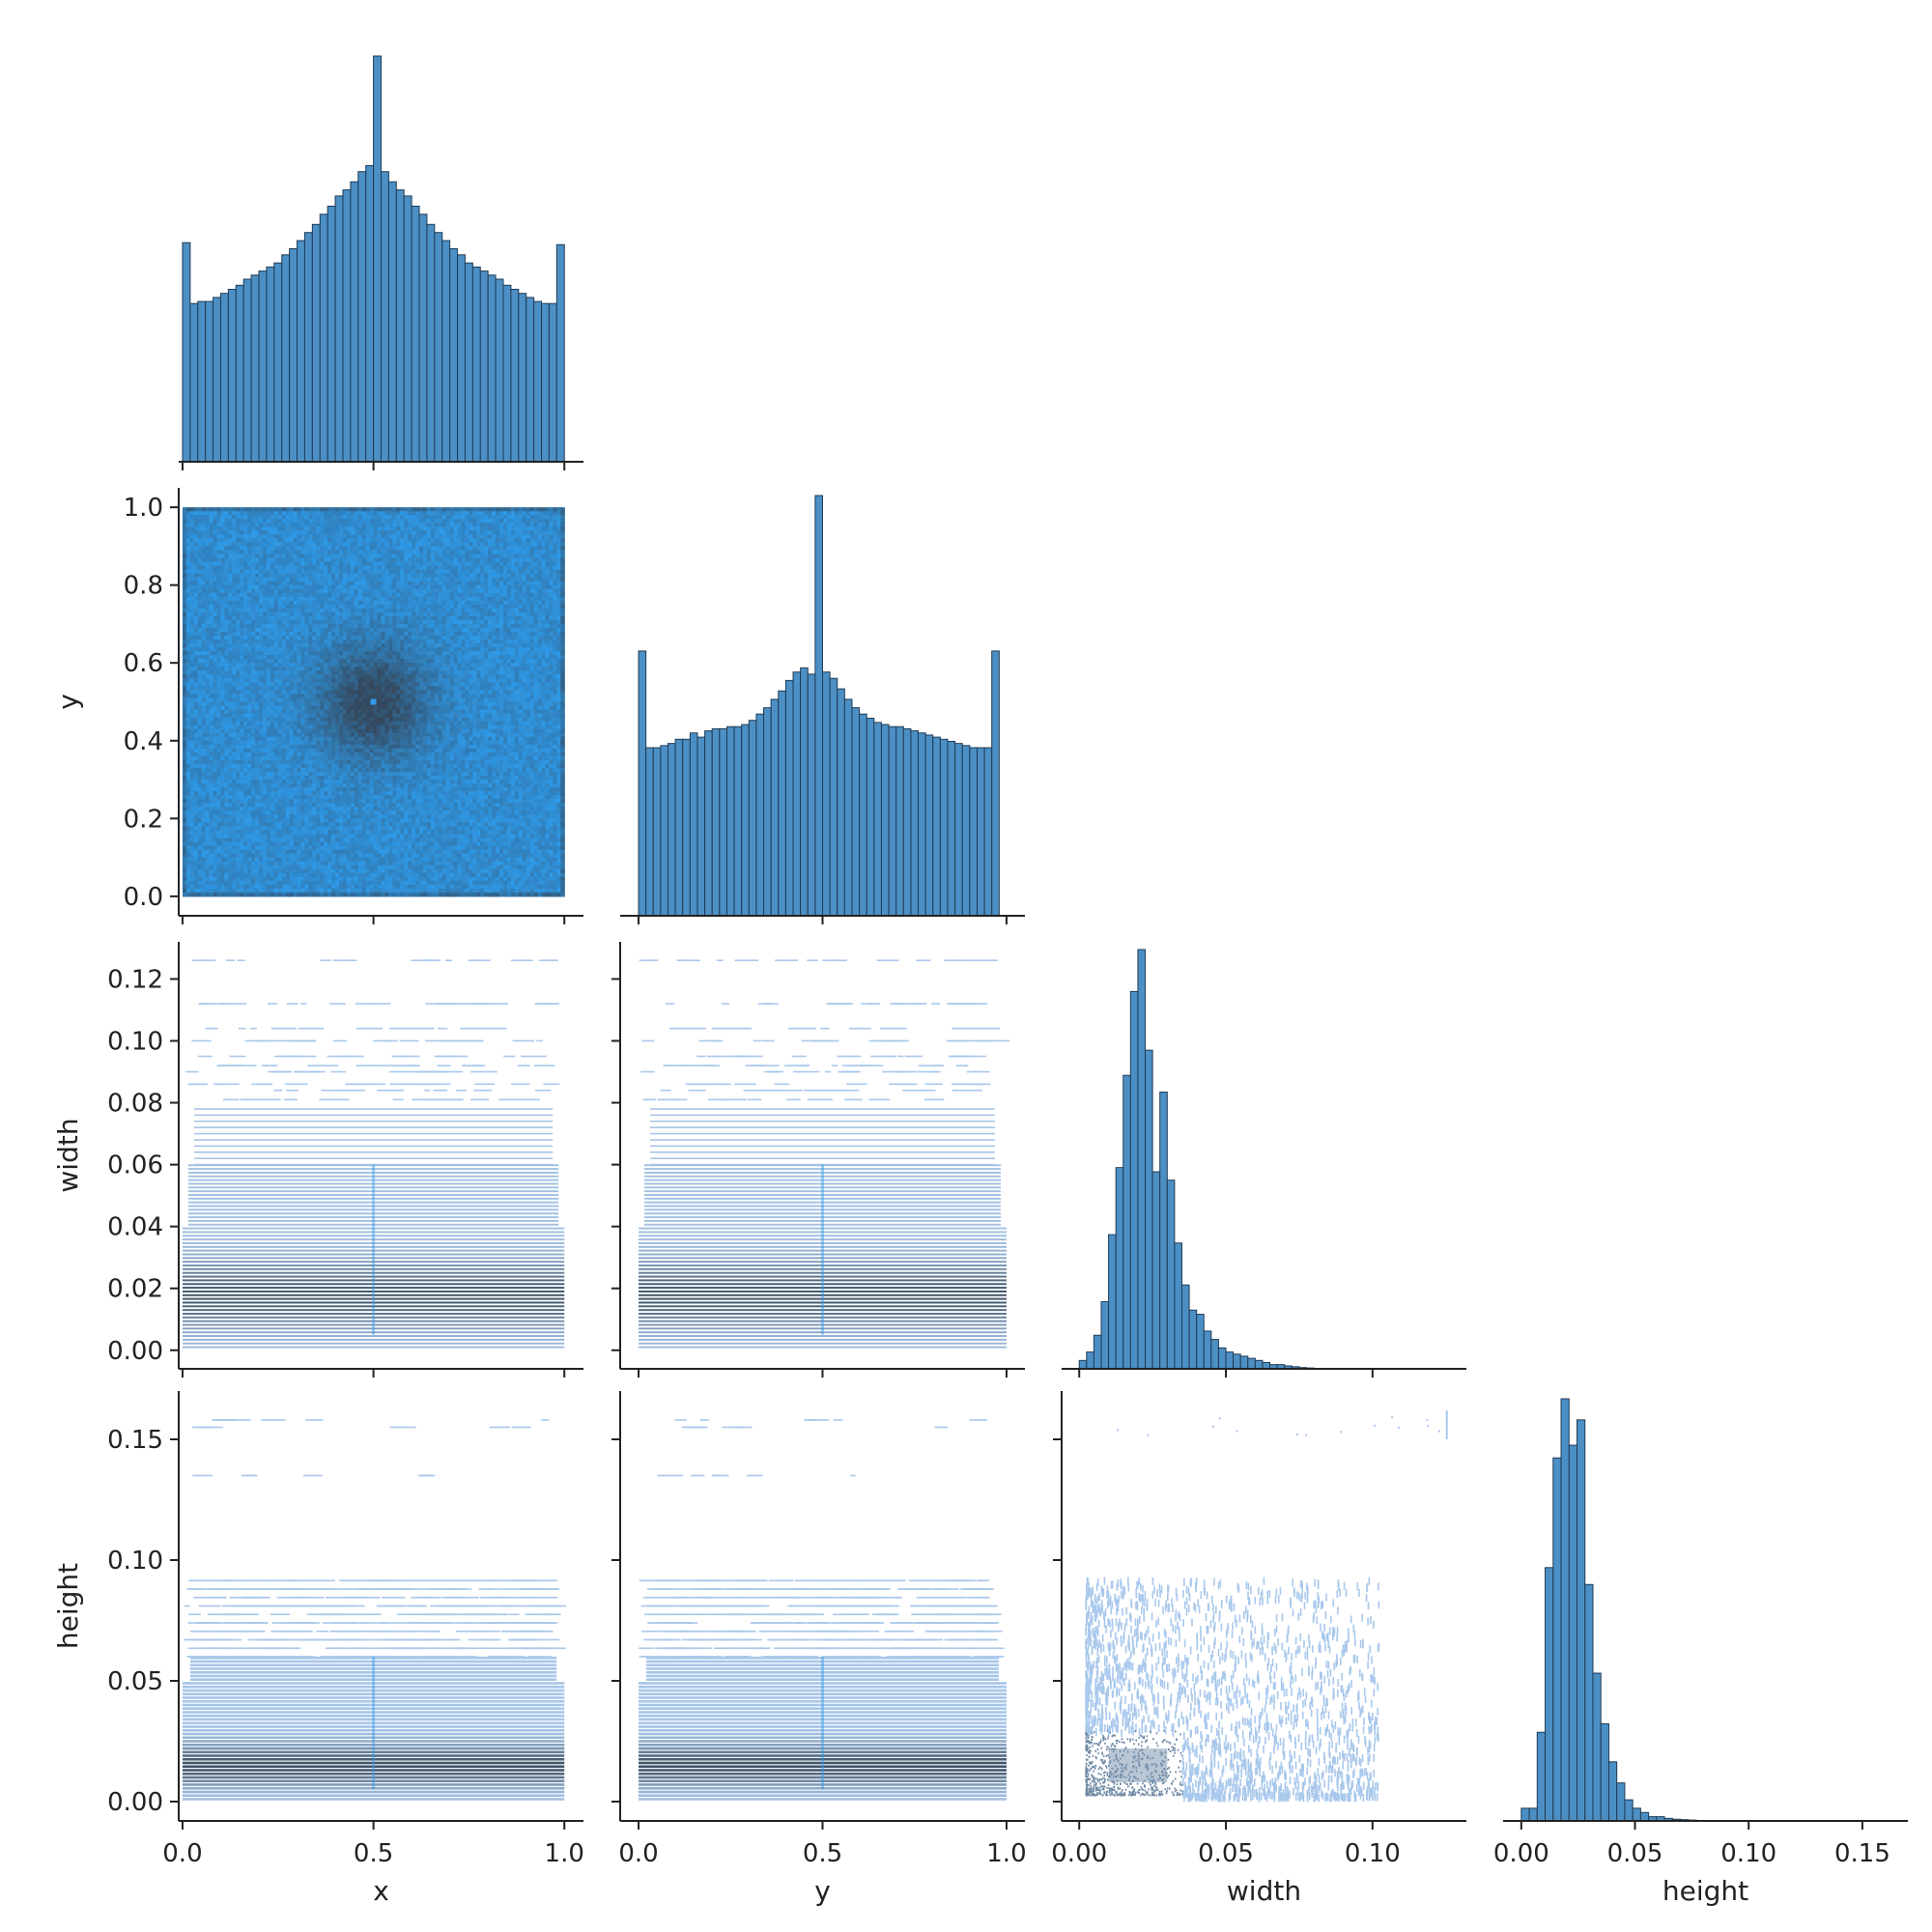 This screenshot has width=1932, height=1932. What do you see at coordinates (135, 1165) in the screenshot?
I see `ytick-width-3: 0.06` at bounding box center [135, 1165].